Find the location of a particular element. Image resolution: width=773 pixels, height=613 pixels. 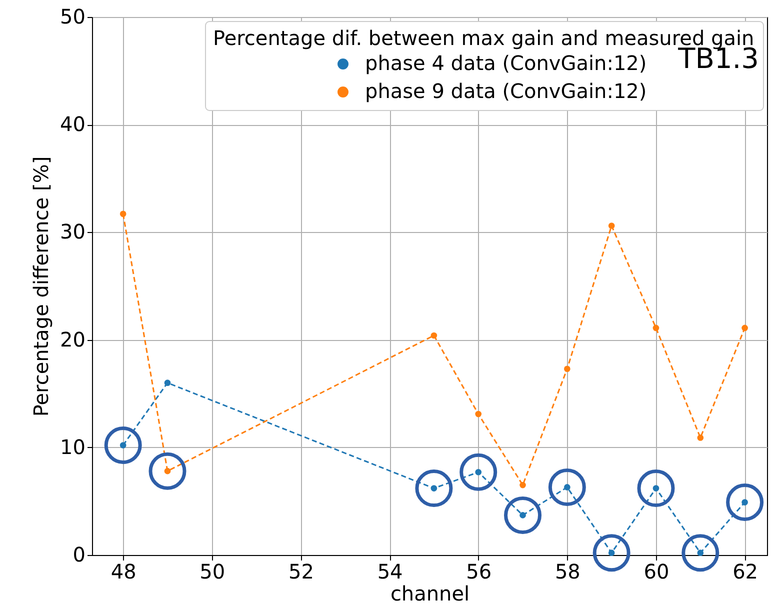

y-tick-label: 40 is located at coordinates (73, 124).